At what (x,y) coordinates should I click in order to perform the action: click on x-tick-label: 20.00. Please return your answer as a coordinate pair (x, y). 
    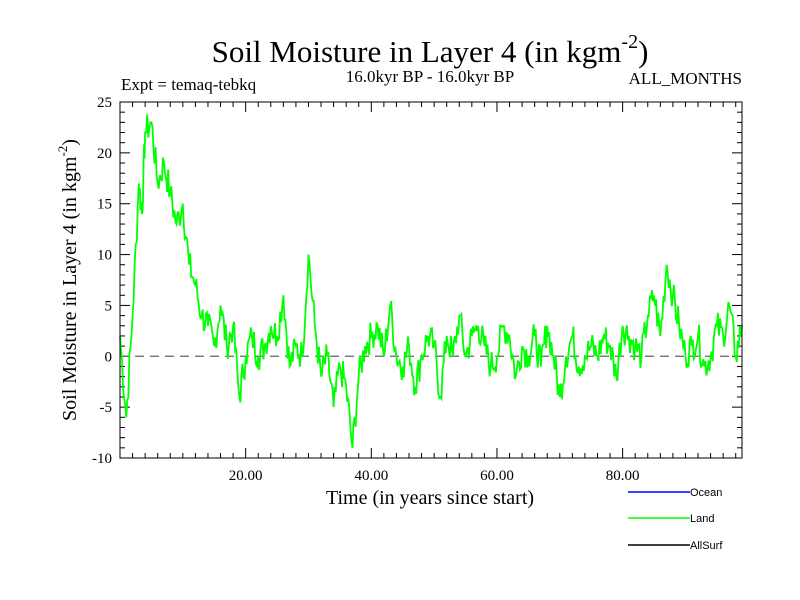
    Looking at the image, I should click on (246, 476).